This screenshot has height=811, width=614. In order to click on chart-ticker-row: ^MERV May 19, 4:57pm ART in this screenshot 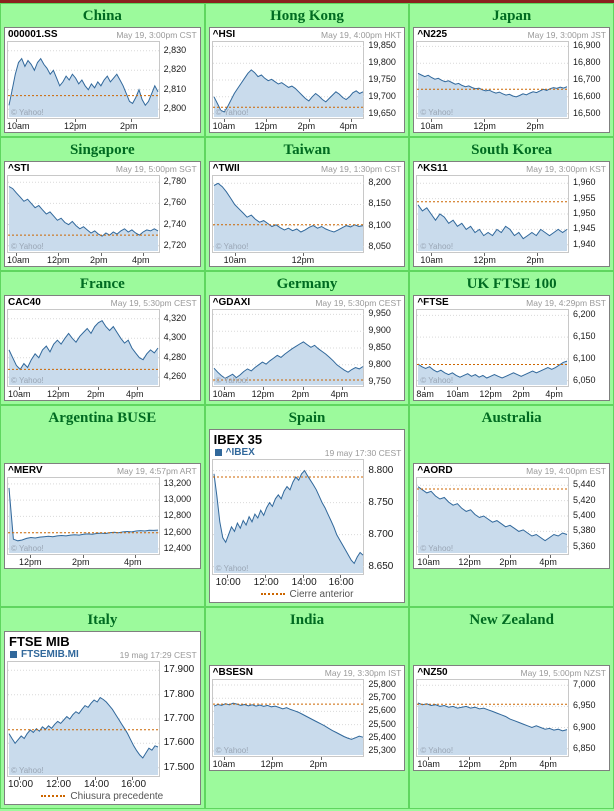, I will do `click(102, 471)`.